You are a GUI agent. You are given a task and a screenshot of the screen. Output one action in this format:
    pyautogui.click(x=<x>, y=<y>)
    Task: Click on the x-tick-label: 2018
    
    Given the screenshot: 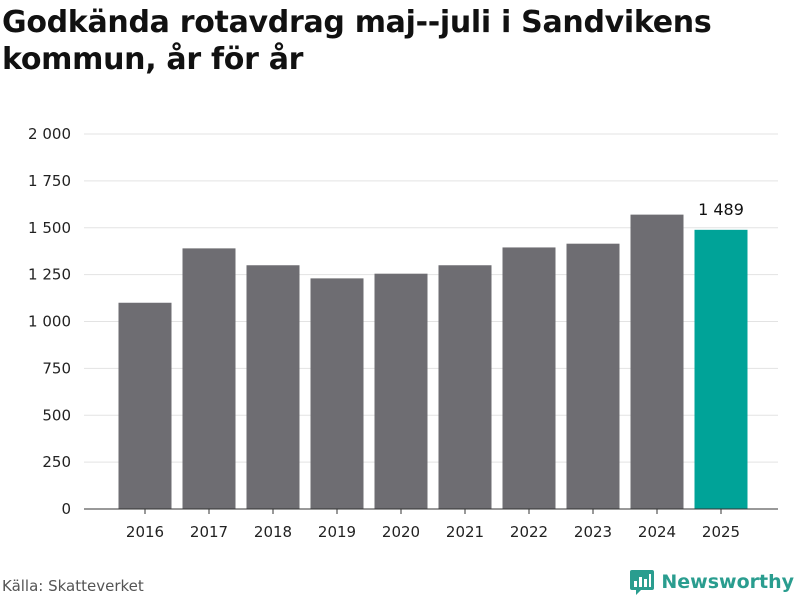 What is the action you would take?
    pyautogui.click(x=273, y=532)
    